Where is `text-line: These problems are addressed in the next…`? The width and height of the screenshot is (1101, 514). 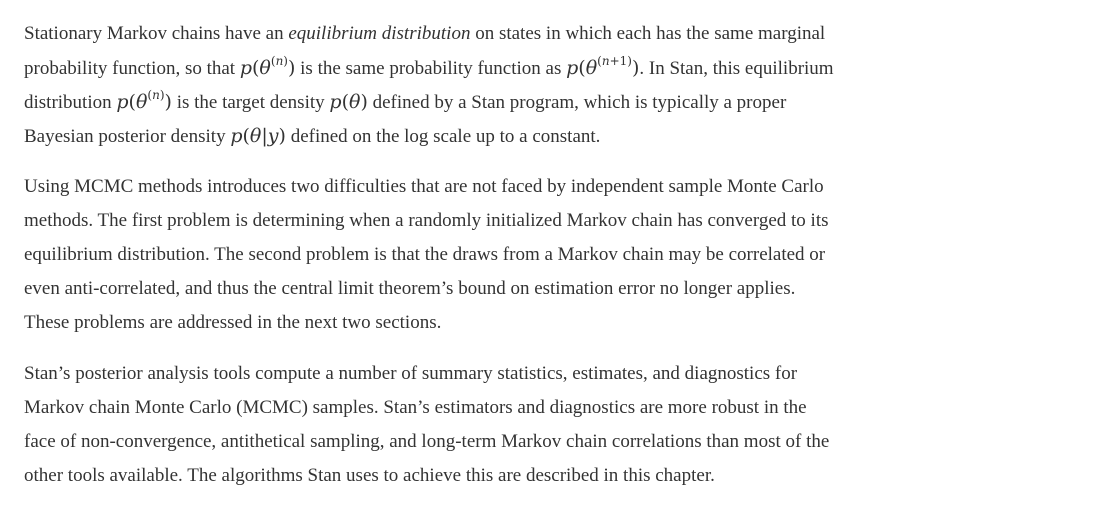 text-line: These problems are addressed in the next… is located at coordinates (233, 322).